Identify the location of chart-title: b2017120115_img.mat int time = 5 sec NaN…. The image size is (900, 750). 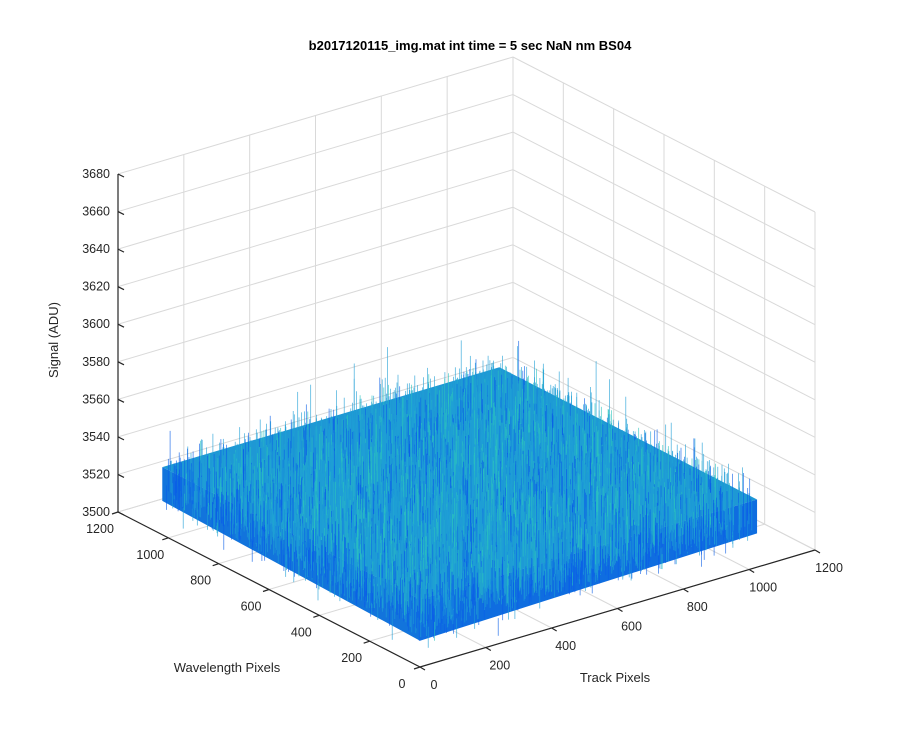
(470, 45).